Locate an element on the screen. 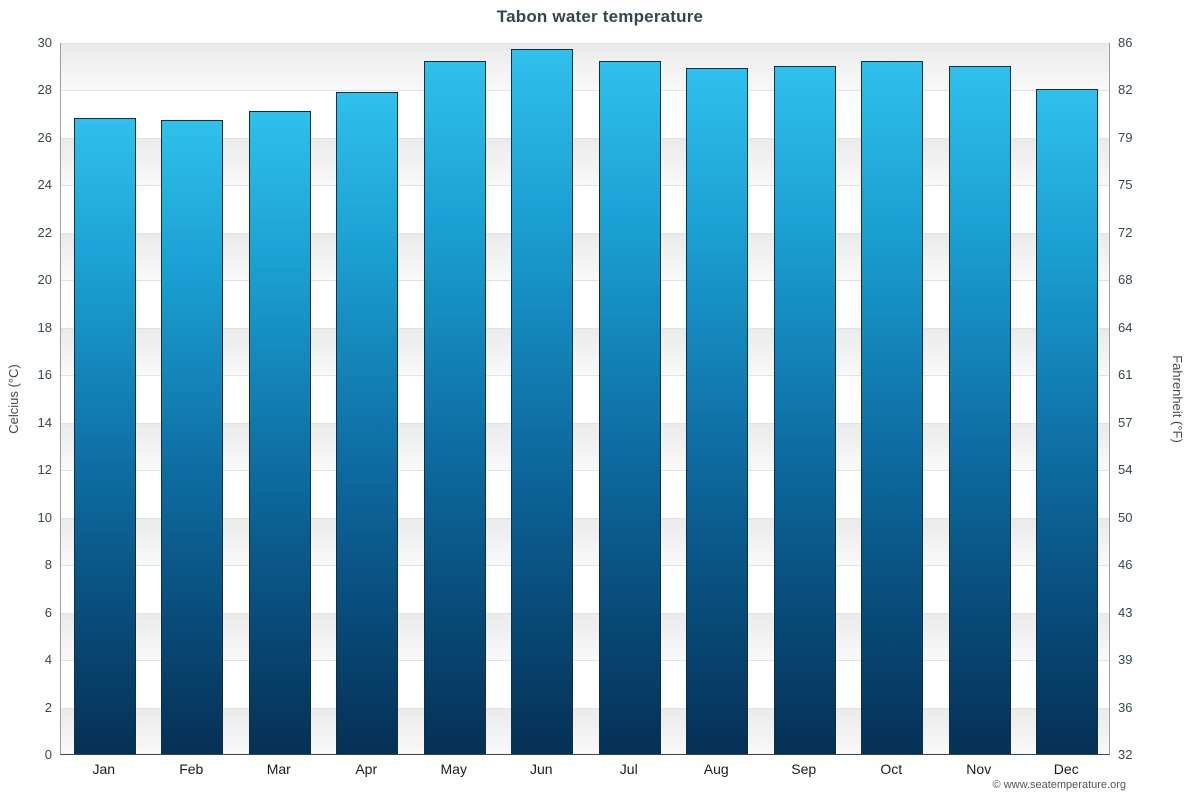  x-axis-label-nov: Nov is located at coordinates (979, 769).